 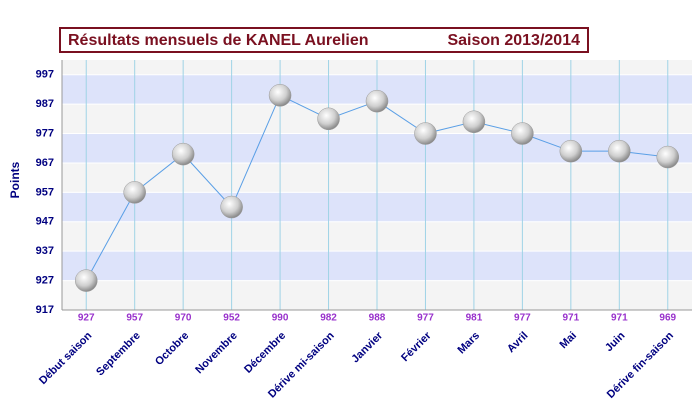 I want to click on x-tick-label: Mai, so click(x=568, y=340).